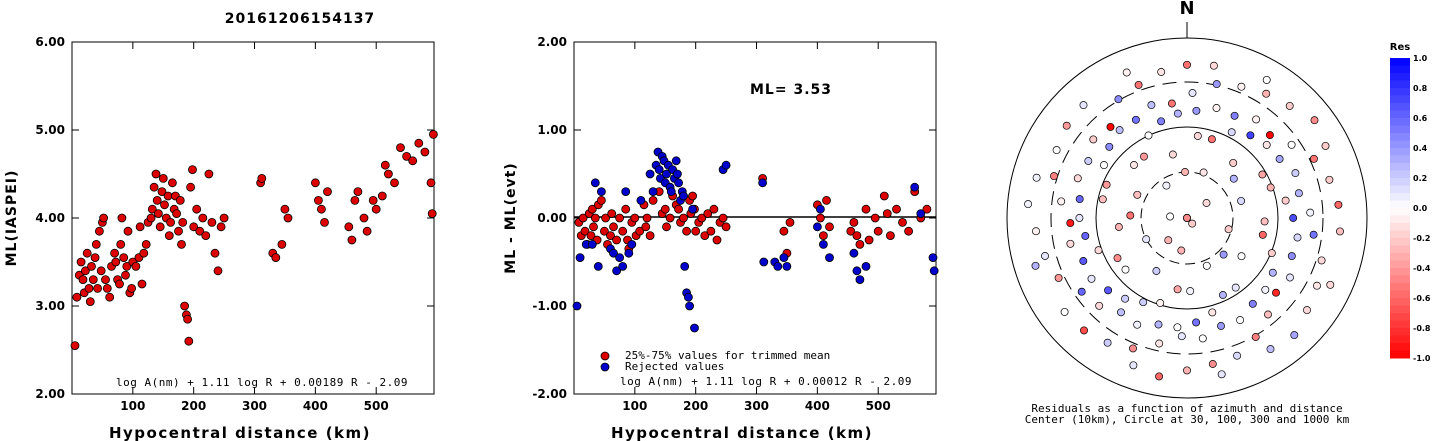  Describe the element at coordinates (254, 240) in the screenshot. I see `ml-data-points` at that location.